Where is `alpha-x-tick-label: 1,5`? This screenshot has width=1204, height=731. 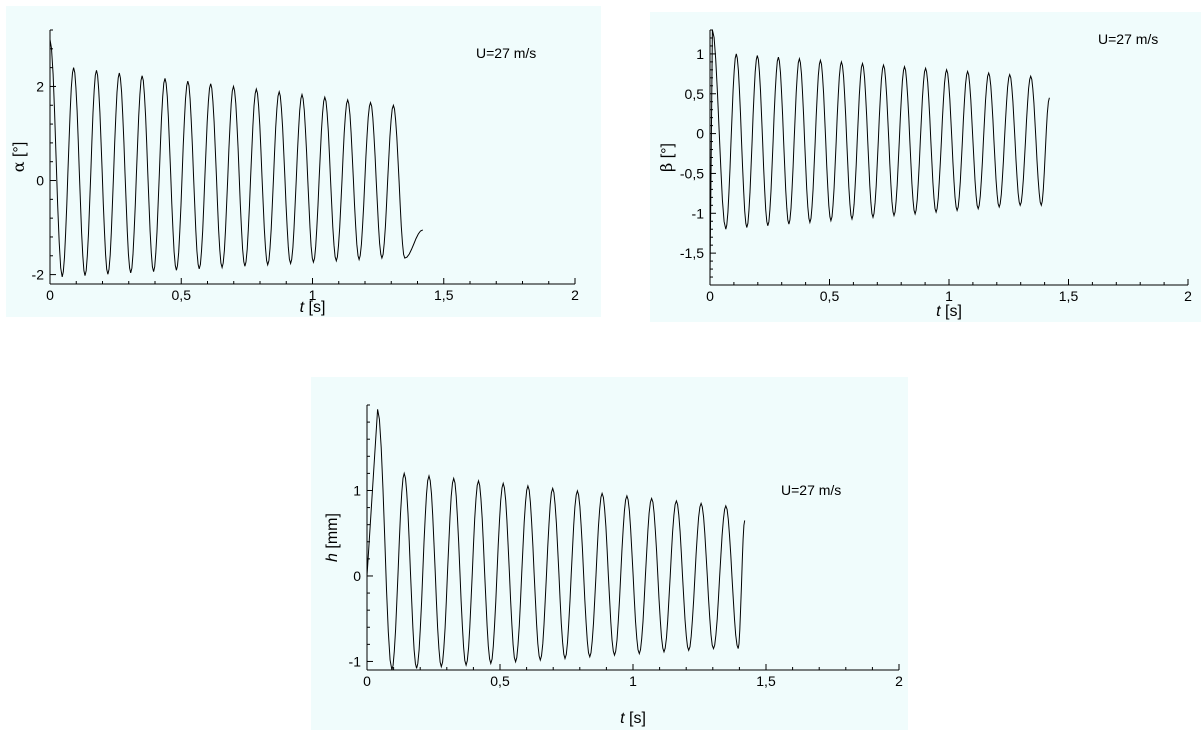 alpha-x-tick-label: 1,5 is located at coordinates (444, 295).